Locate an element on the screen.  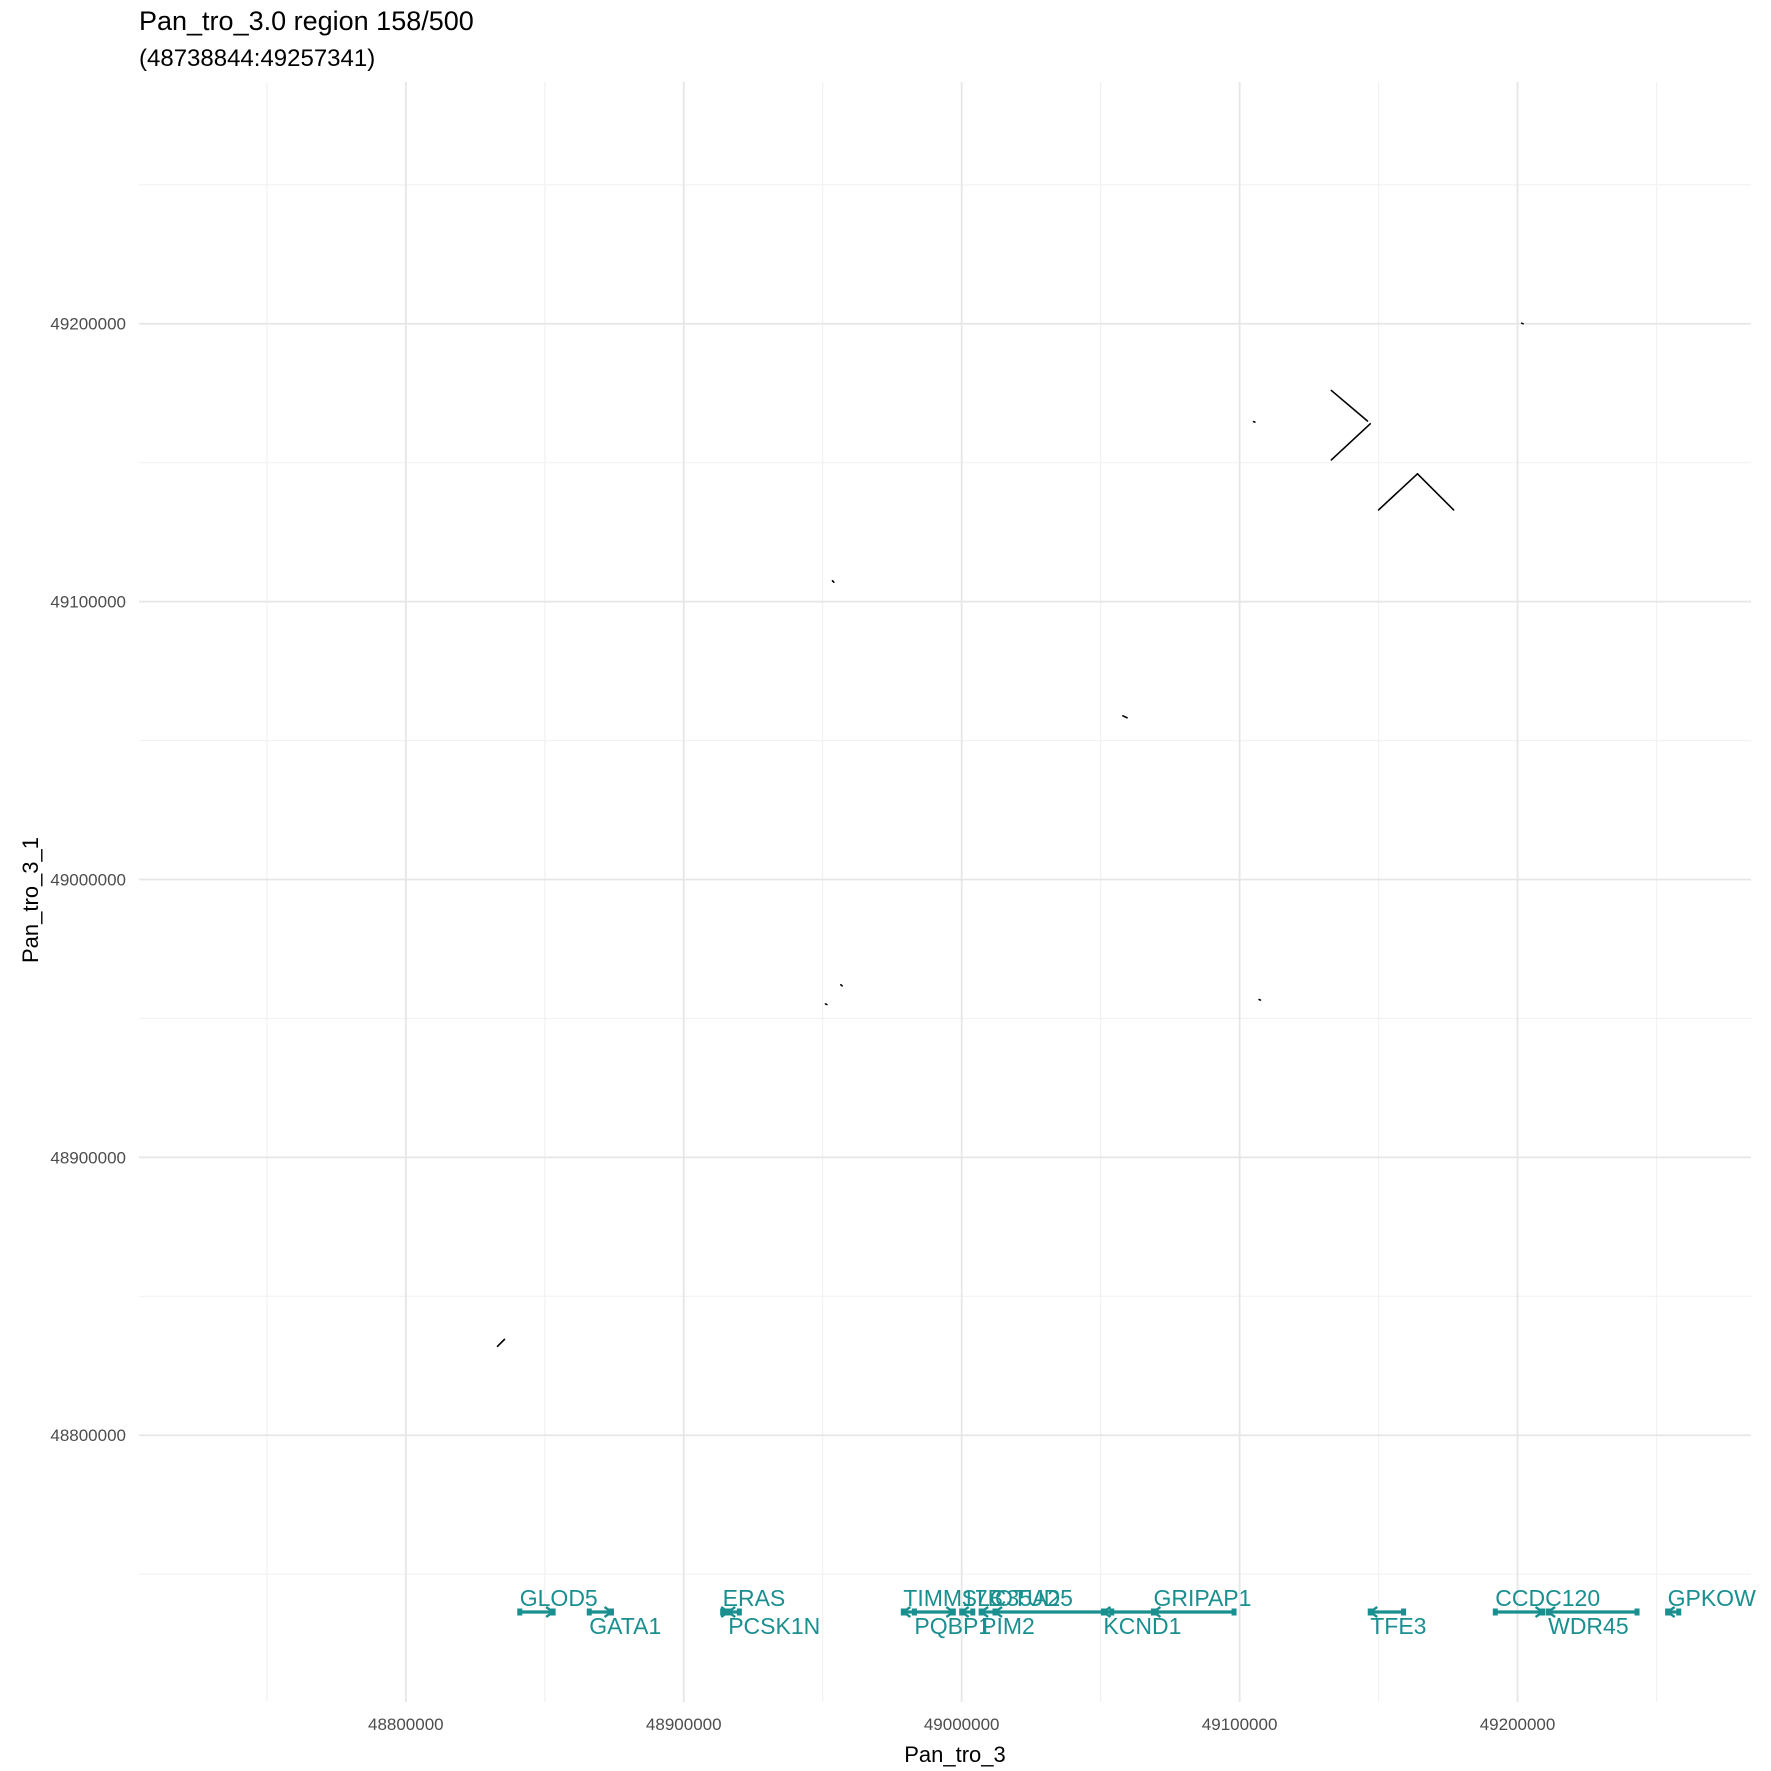
gene-label: GPKOW is located at coordinates (1712, 1598).